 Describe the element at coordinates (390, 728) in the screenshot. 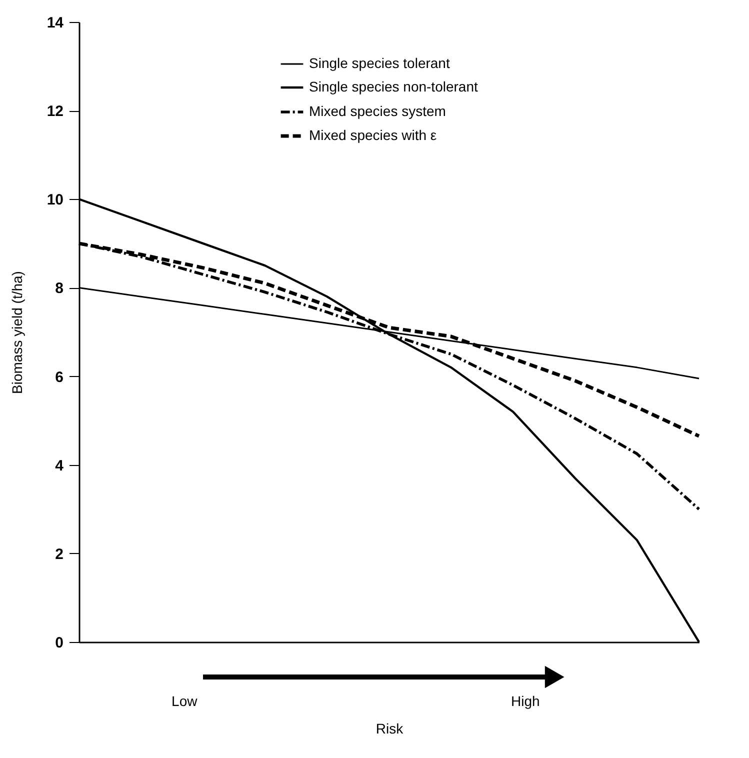

I see `x-axis-title: Risk` at that location.